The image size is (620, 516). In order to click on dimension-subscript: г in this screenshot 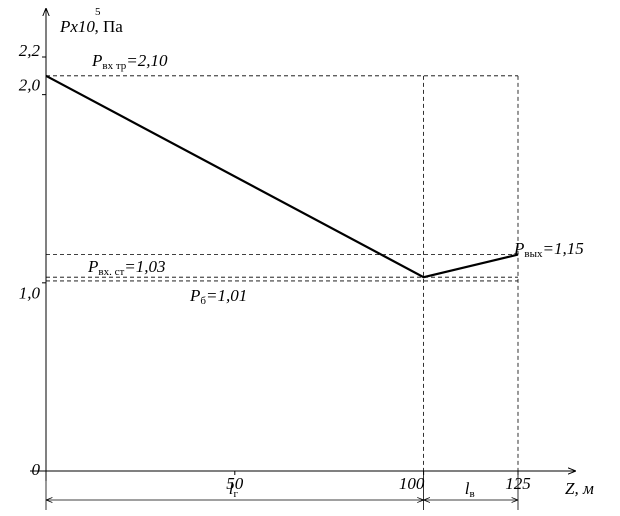, I will do `click(236, 494)`.